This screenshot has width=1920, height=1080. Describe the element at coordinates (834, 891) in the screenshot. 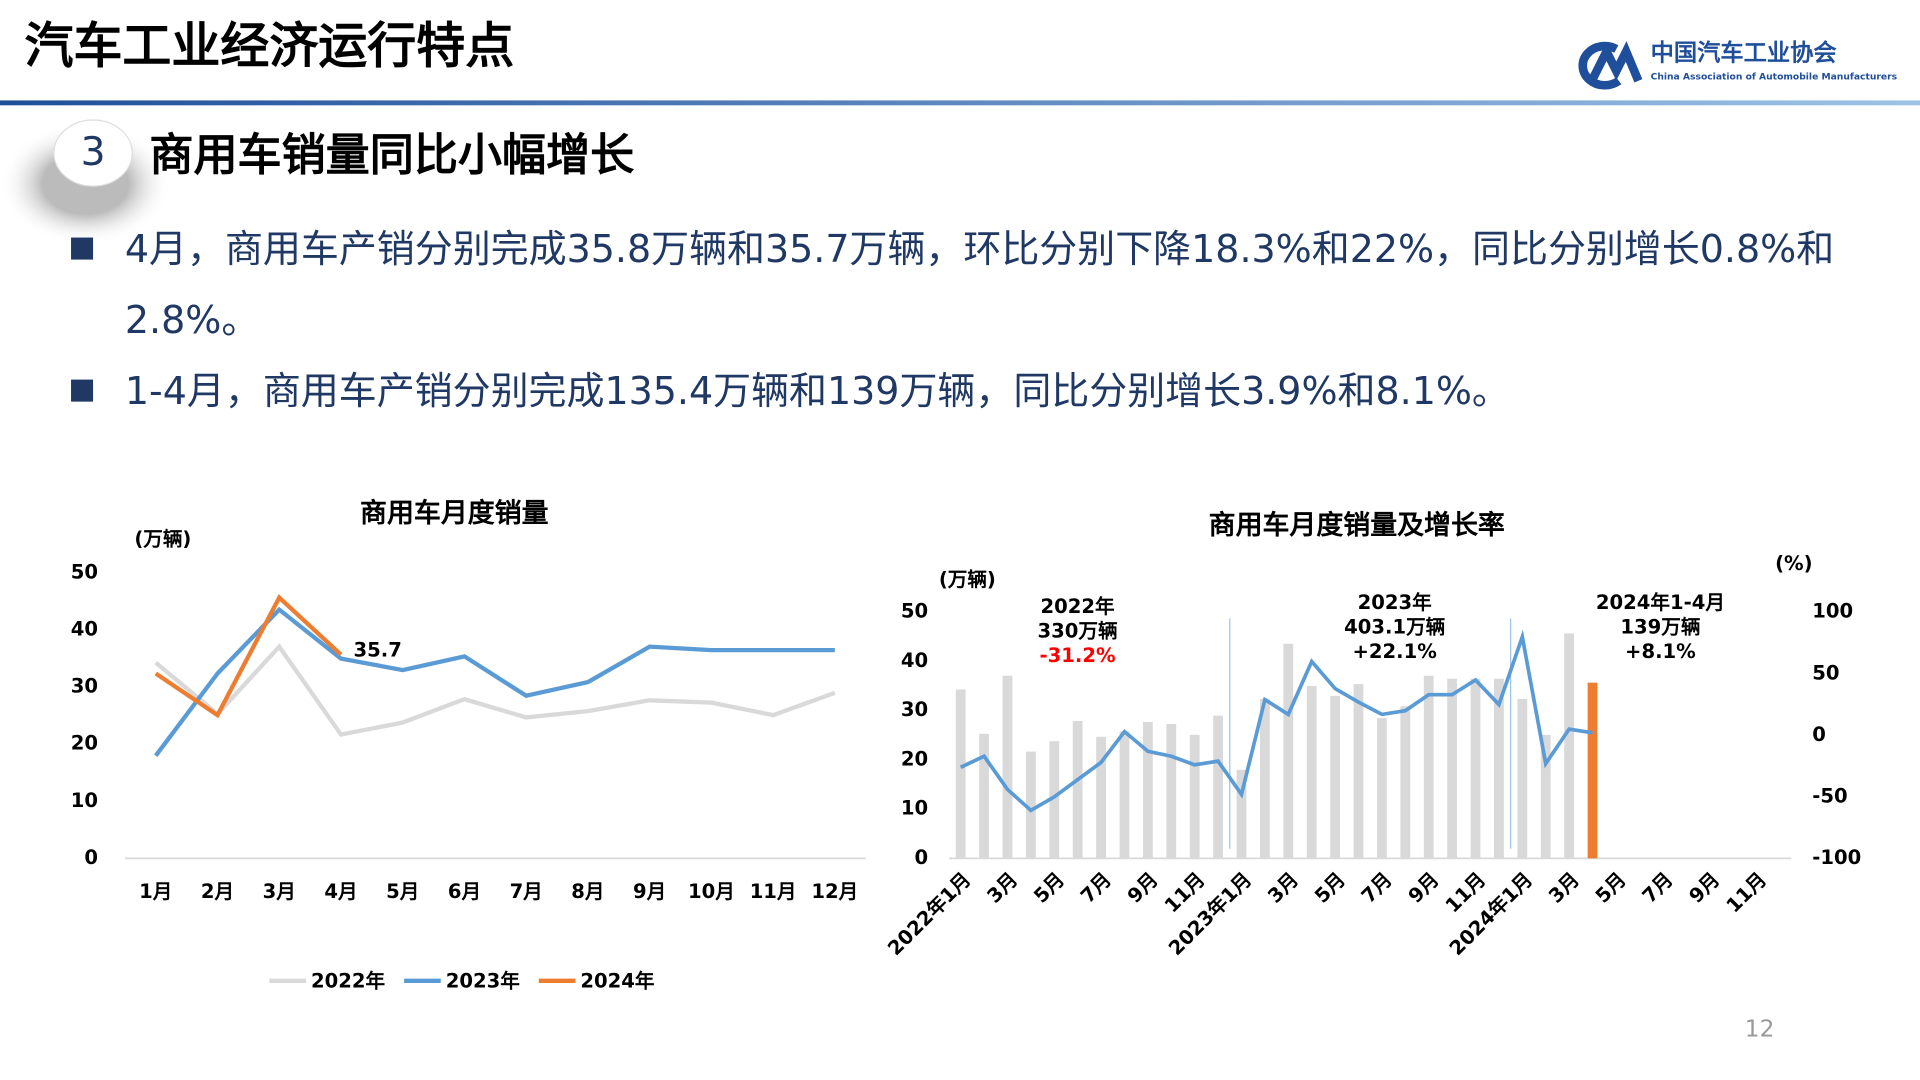

I see `x-tick-label: 12月` at that location.